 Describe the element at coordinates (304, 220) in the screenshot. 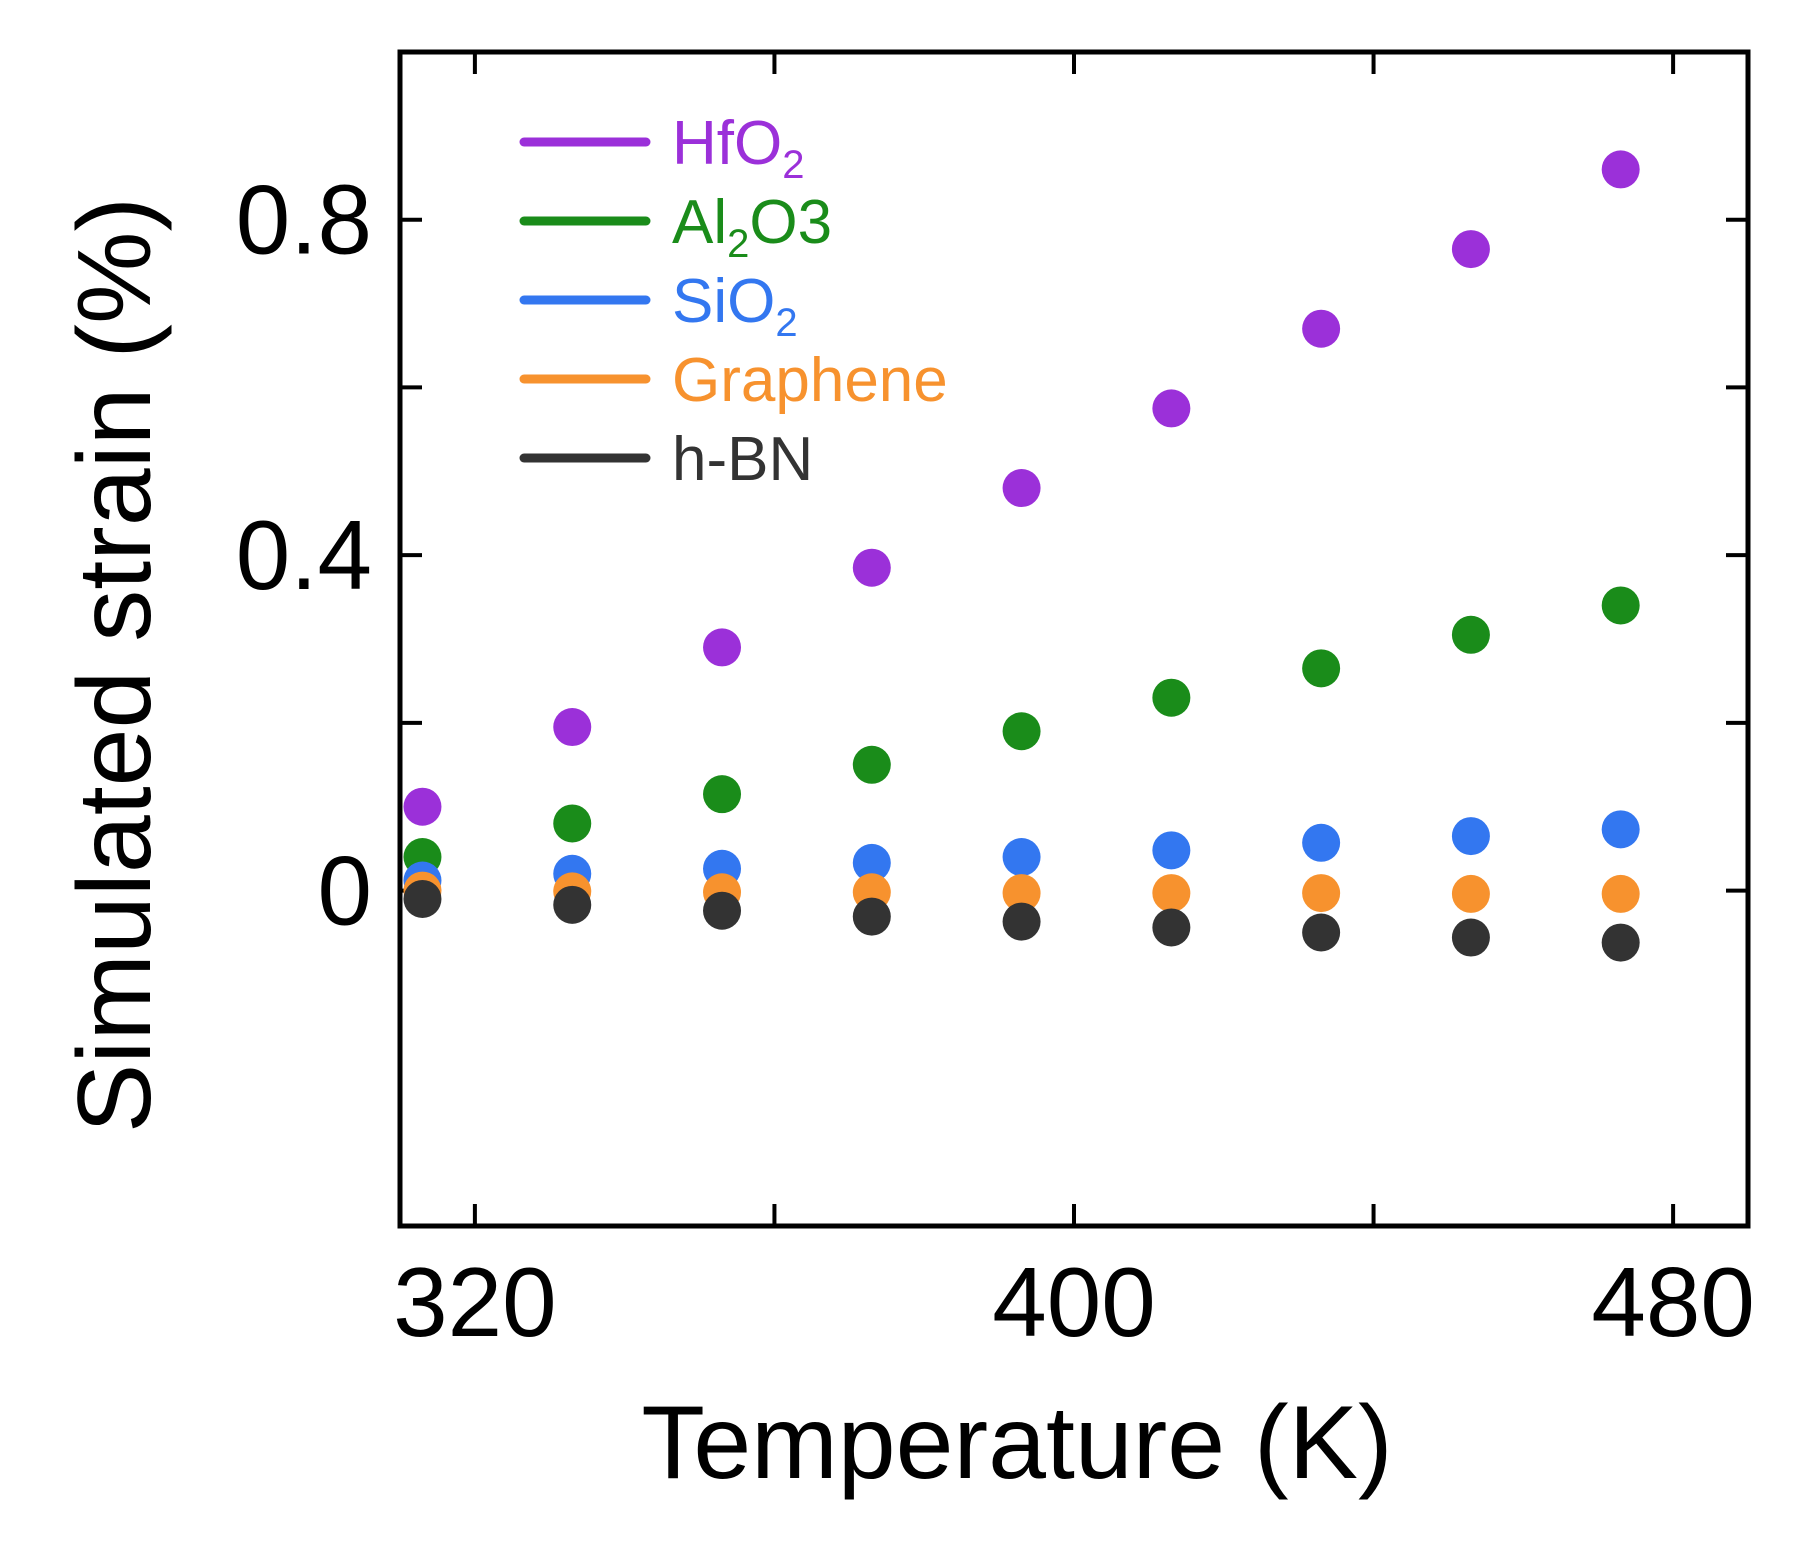

I see `y-tick-label: 0.8` at that location.